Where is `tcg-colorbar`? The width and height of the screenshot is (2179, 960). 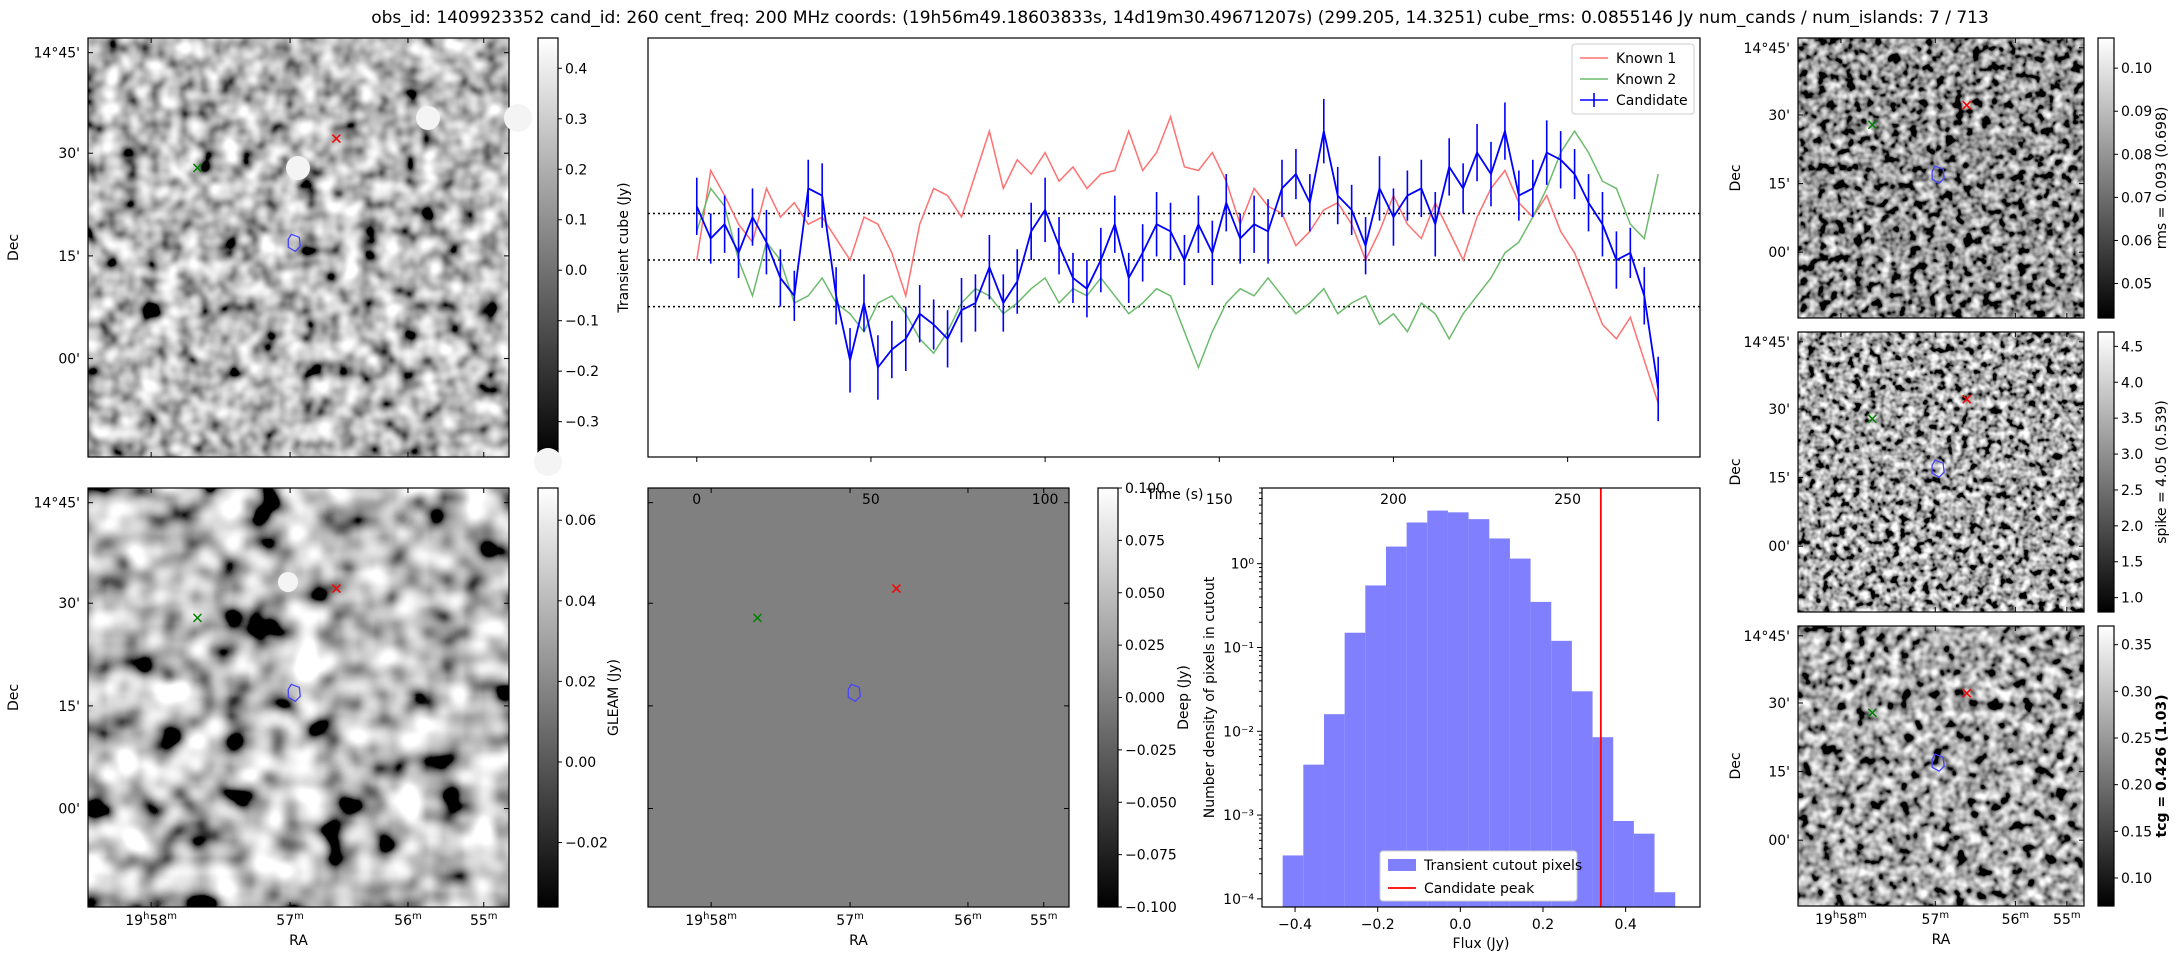 tcg-colorbar is located at coordinates (2106, 766).